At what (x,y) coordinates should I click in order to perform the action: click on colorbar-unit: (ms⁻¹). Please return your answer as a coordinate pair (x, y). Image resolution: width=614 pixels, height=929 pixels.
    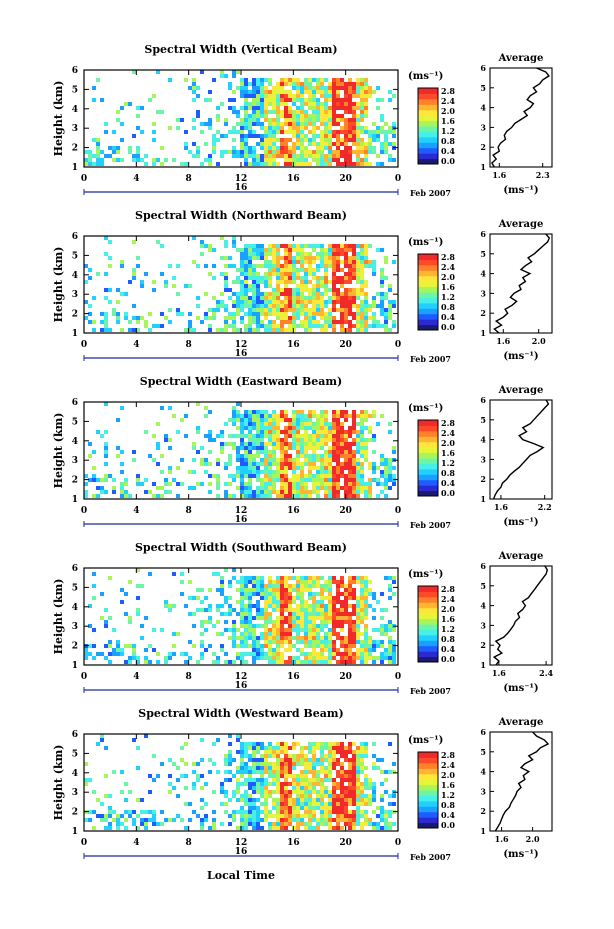
    Looking at the image, I should click on (425, 408).